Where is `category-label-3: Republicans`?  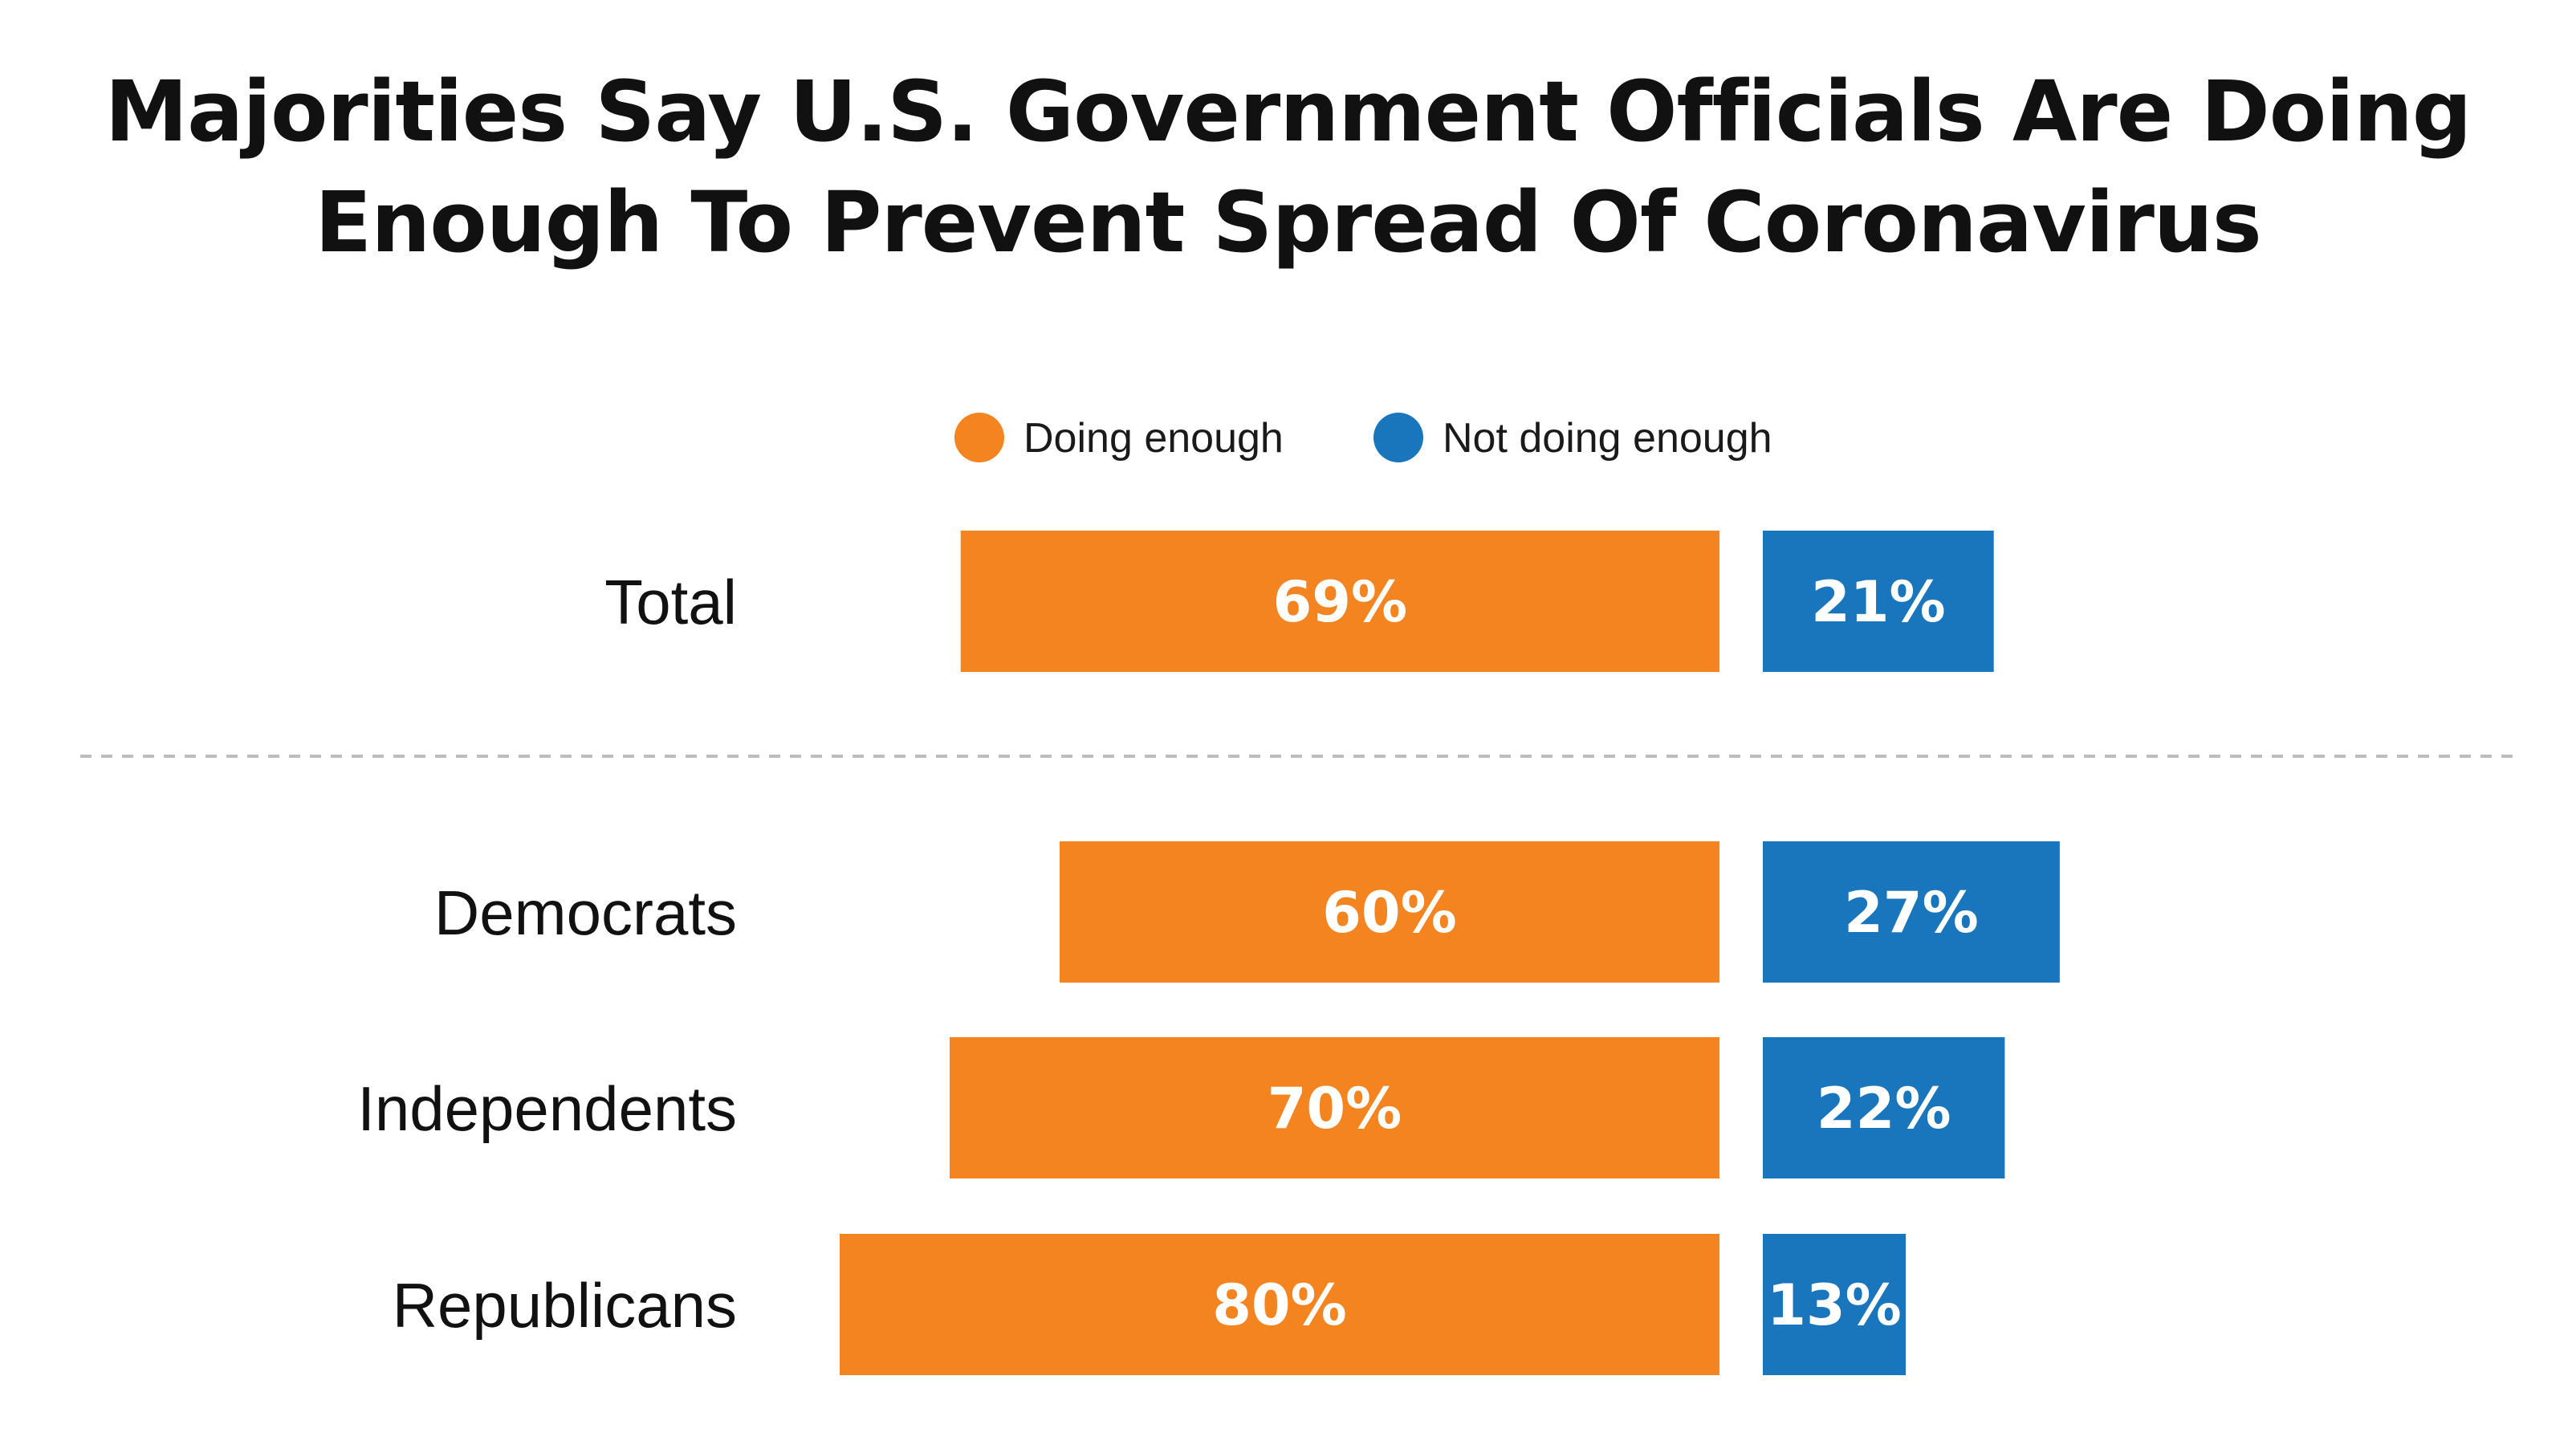 category-label-3: Republicans is located at coordinates (565, 1306).